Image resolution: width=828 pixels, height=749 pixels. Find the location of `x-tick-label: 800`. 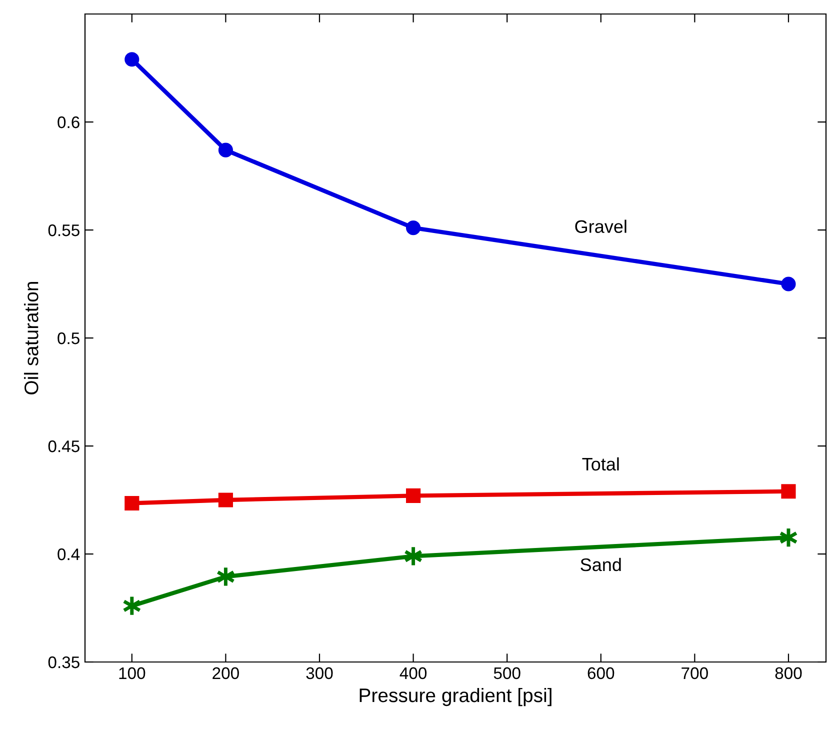

x-tick-label: 800 is located at coordinates (788, 673).